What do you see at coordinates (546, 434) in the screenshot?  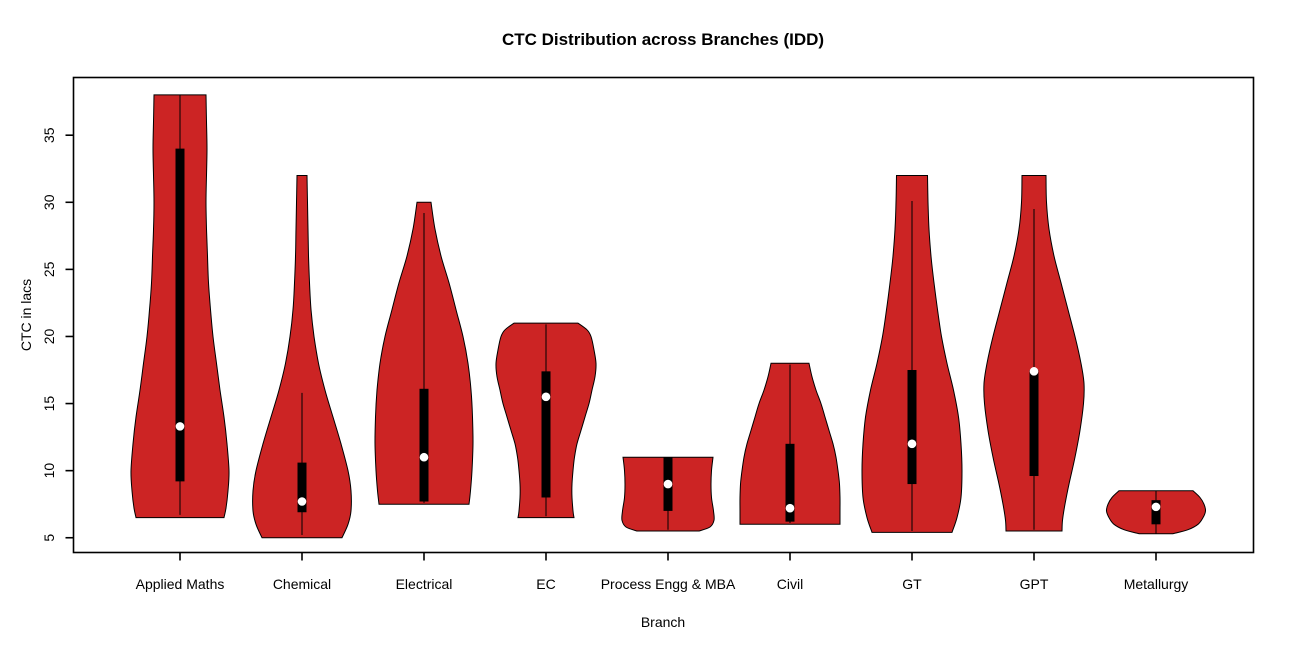 I see `iqr-bar-ec` at bounding box center [546, 434].